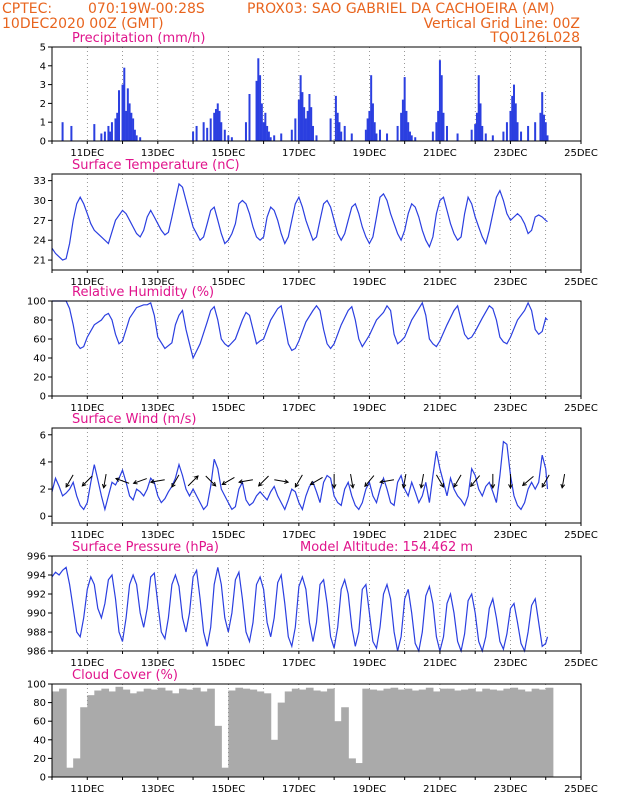 Image resolution: width=618 pixels, height=800 pixels. I want to click on y-tick-label: 30, so click(39, 201).